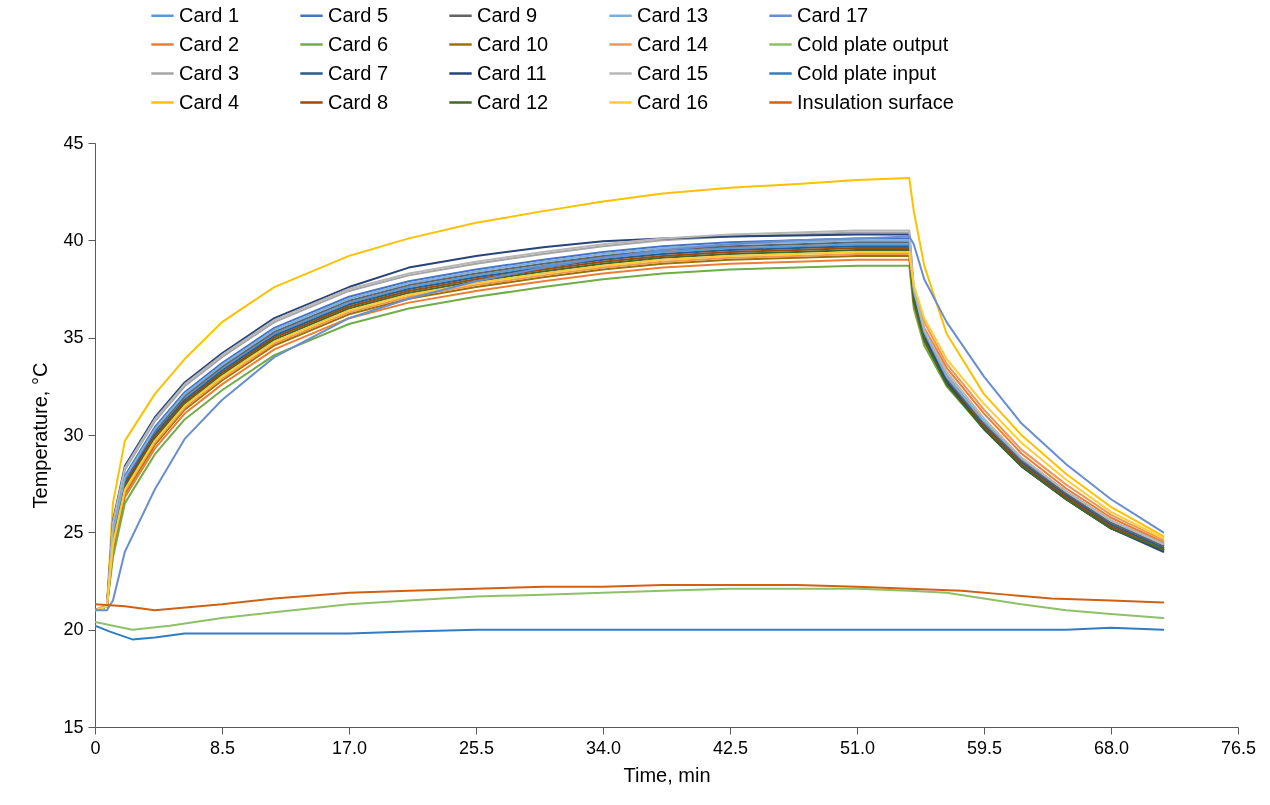  Describe the element at coordinates (603, 747) in the screenshot. I see `x-tick-label: 34.0` at that location.